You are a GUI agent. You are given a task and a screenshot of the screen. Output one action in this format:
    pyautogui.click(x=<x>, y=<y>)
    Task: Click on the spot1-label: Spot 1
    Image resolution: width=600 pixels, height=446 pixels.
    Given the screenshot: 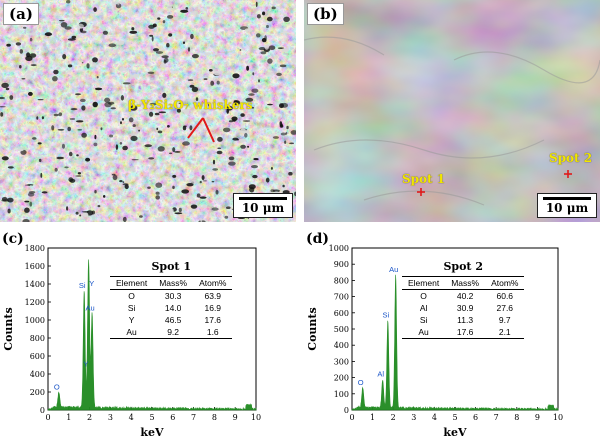 What is the action you would take?
    pyautogui.click(x=424, y=179)
    